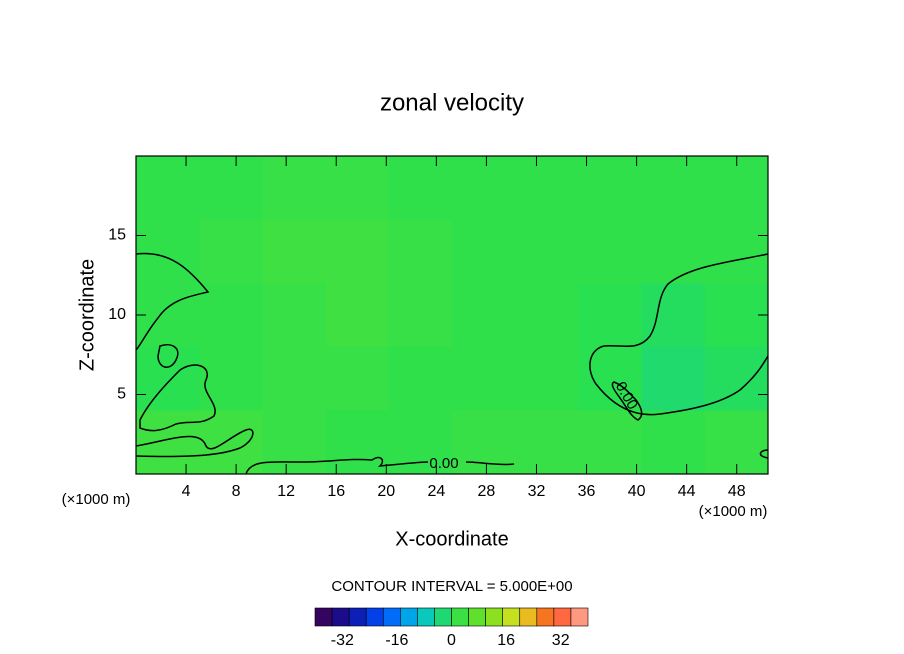 Image resolution: width=904 pixels, height=654 pixels. Describe the element at coordinates (436, 491) in the screenshot. I see `x-tick-label: 24` at that location.